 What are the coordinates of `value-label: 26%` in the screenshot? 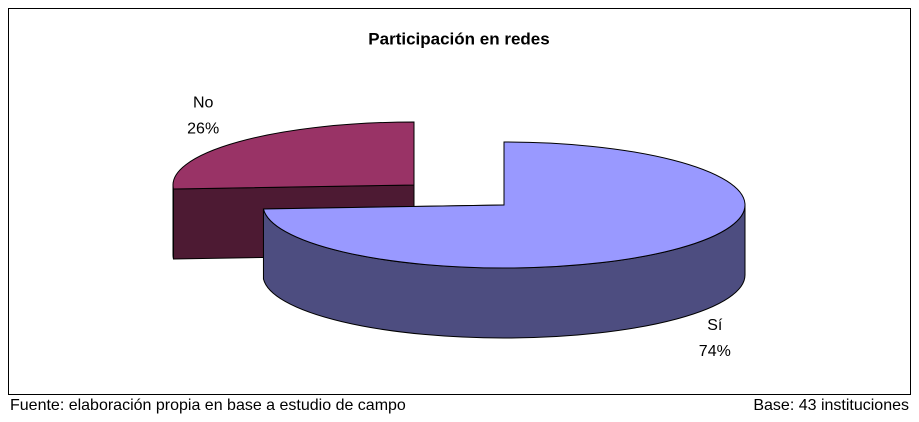 It's located at (203, 128).